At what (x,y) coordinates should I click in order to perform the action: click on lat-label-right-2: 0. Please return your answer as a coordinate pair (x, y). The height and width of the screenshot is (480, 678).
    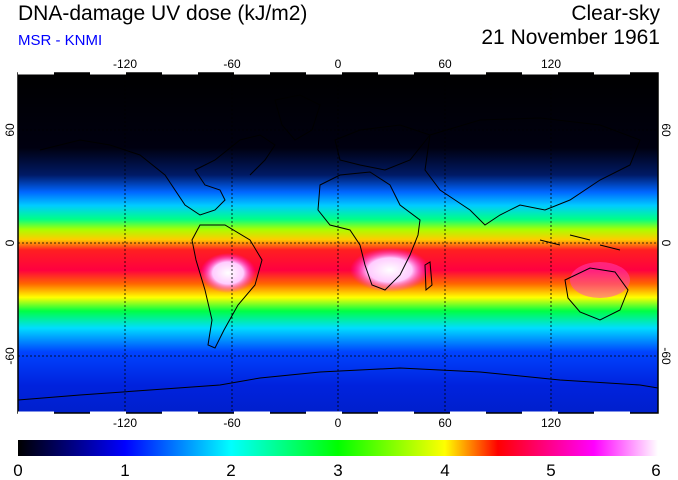
    Looking at the image, I should click on (666, 243).